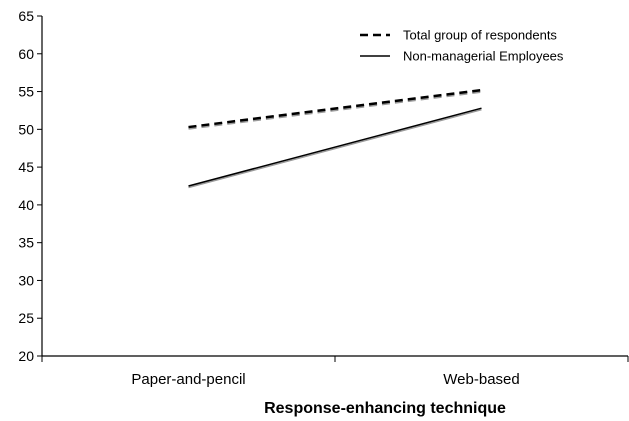 The image size is (629, 421). What do you see at coordinates (26, 318) in the screenshot?
I see `y-tick-label: 25` at bounding box center [26, 318].